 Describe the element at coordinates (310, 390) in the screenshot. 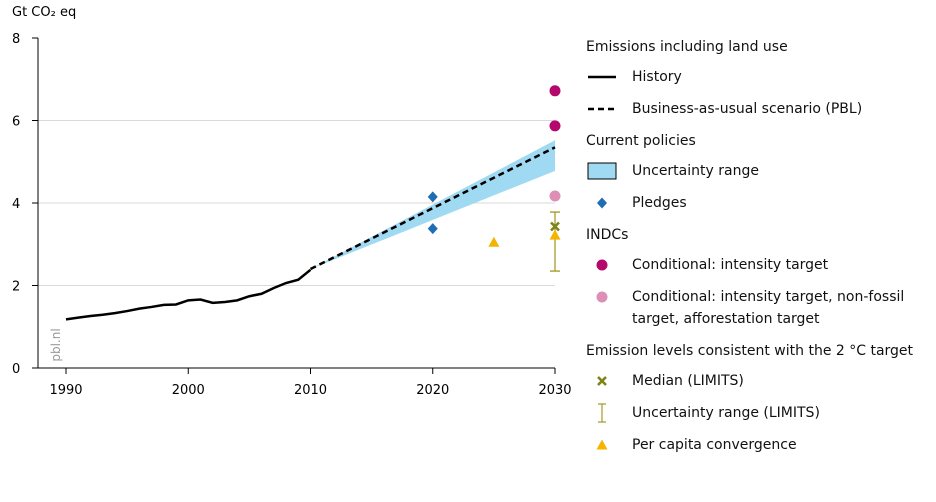

I see `x-tick-label: 2010` at that location.